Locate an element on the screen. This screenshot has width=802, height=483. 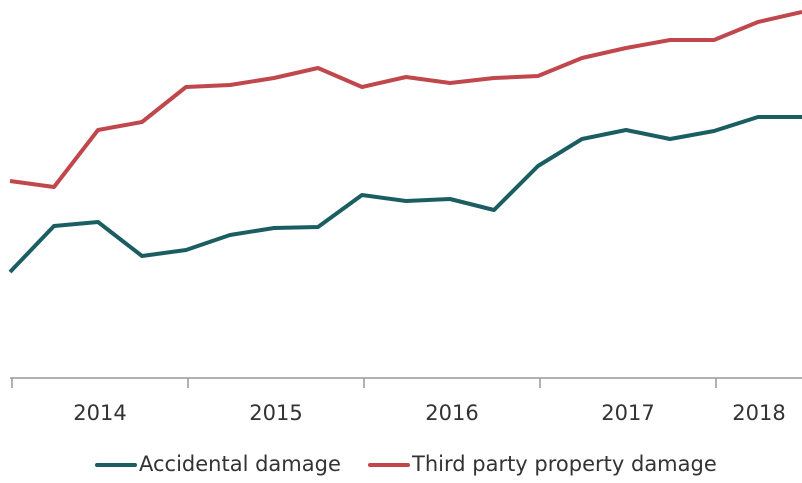
x-tick-label: 2016 is located at coordinates (451, 413).